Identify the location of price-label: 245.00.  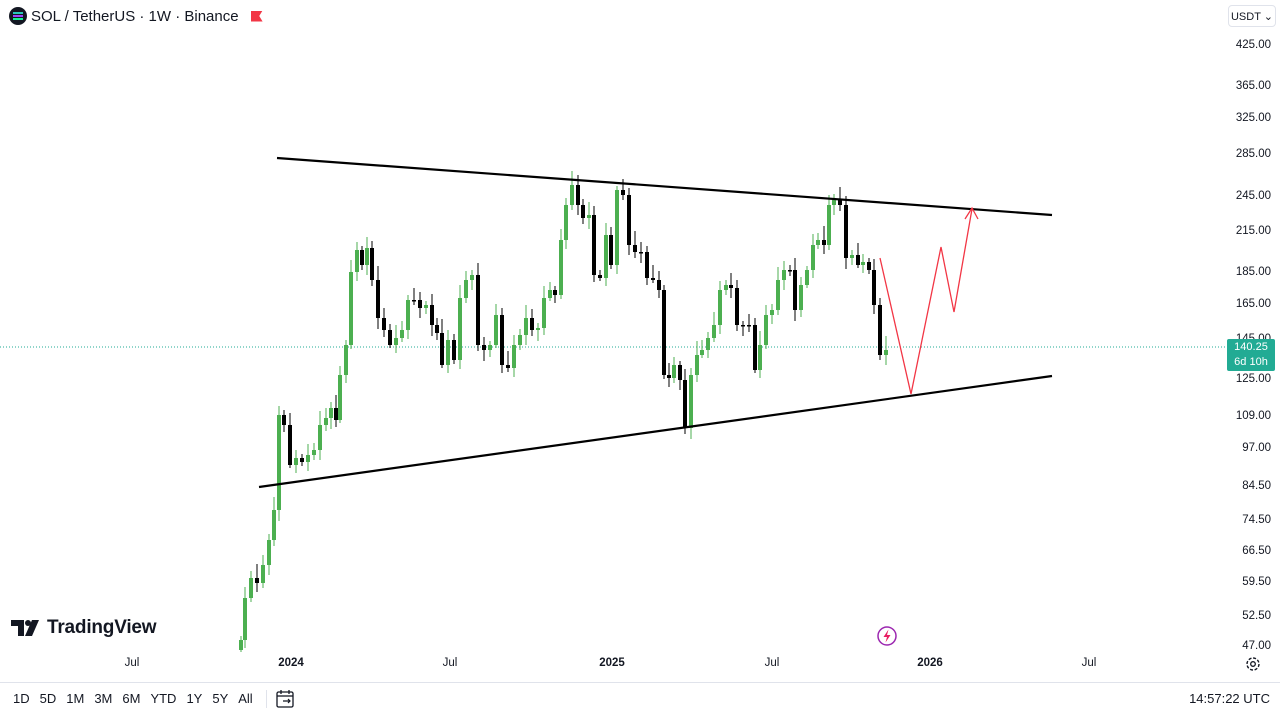
(1253, 196).